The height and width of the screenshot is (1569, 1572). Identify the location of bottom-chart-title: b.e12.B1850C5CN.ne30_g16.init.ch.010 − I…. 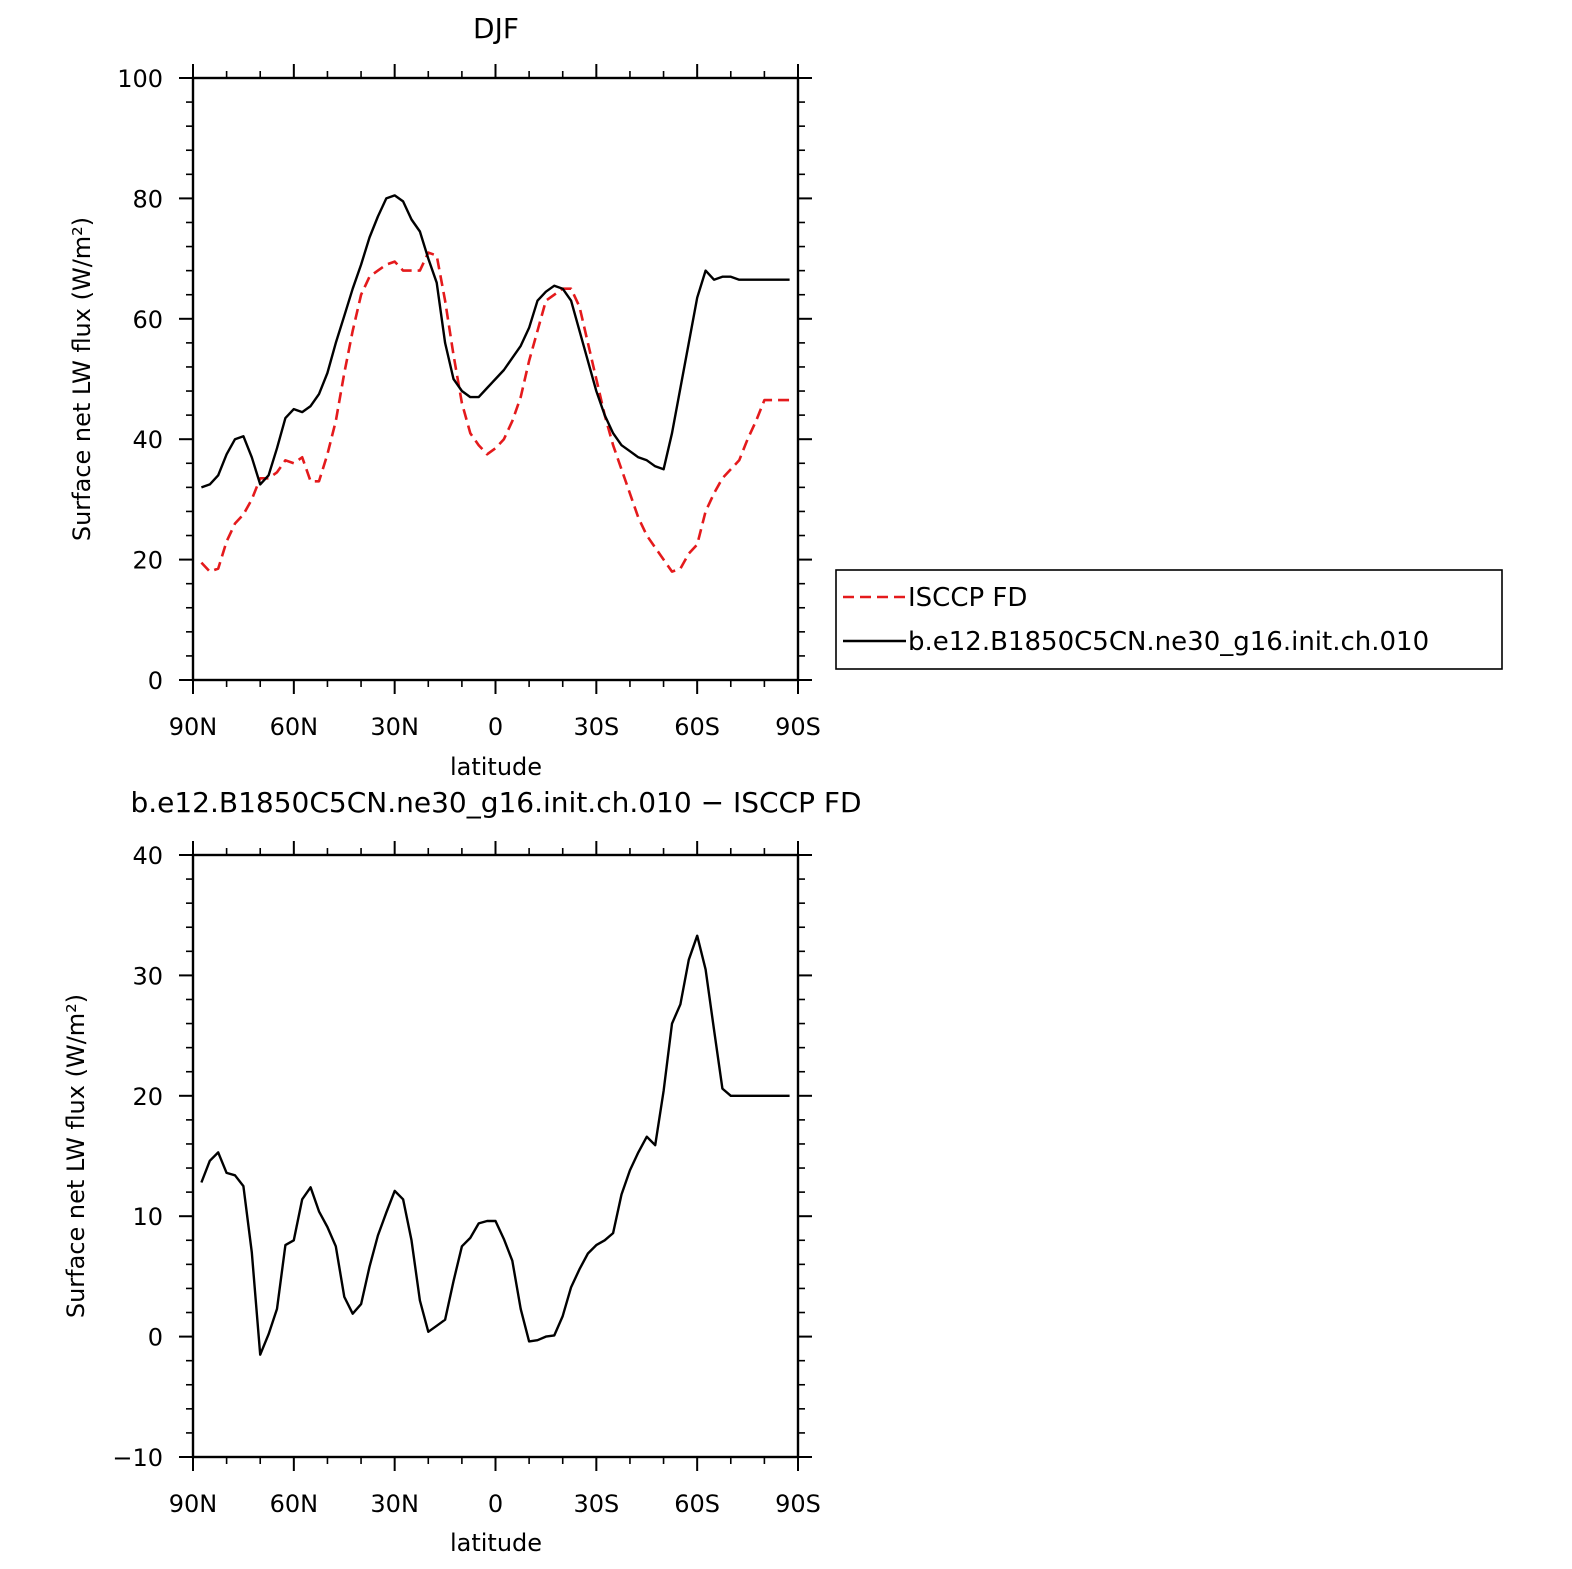
(495, 802).